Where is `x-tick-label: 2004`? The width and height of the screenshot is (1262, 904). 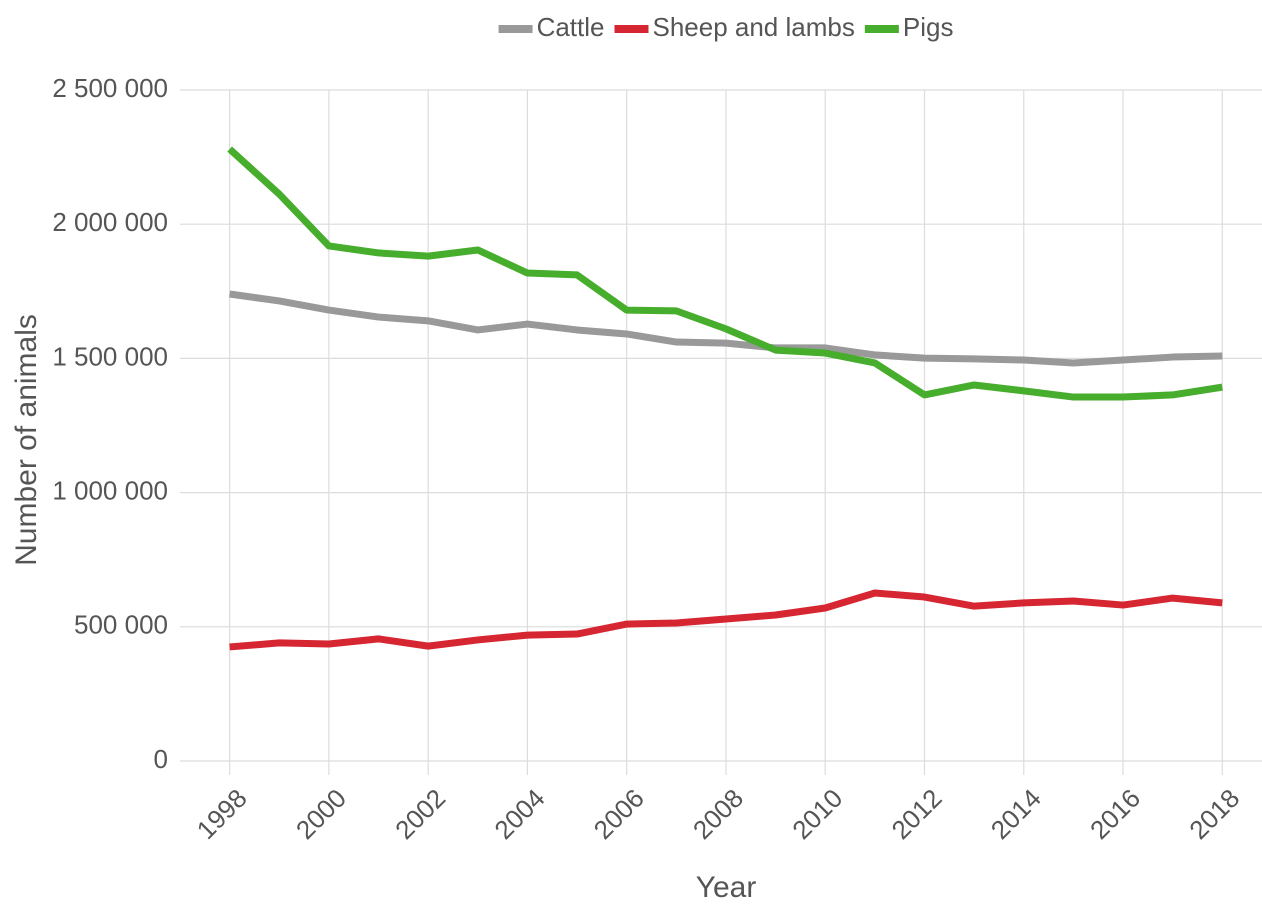 x-tick-label: 2004 is located at coordinates (519, 814).